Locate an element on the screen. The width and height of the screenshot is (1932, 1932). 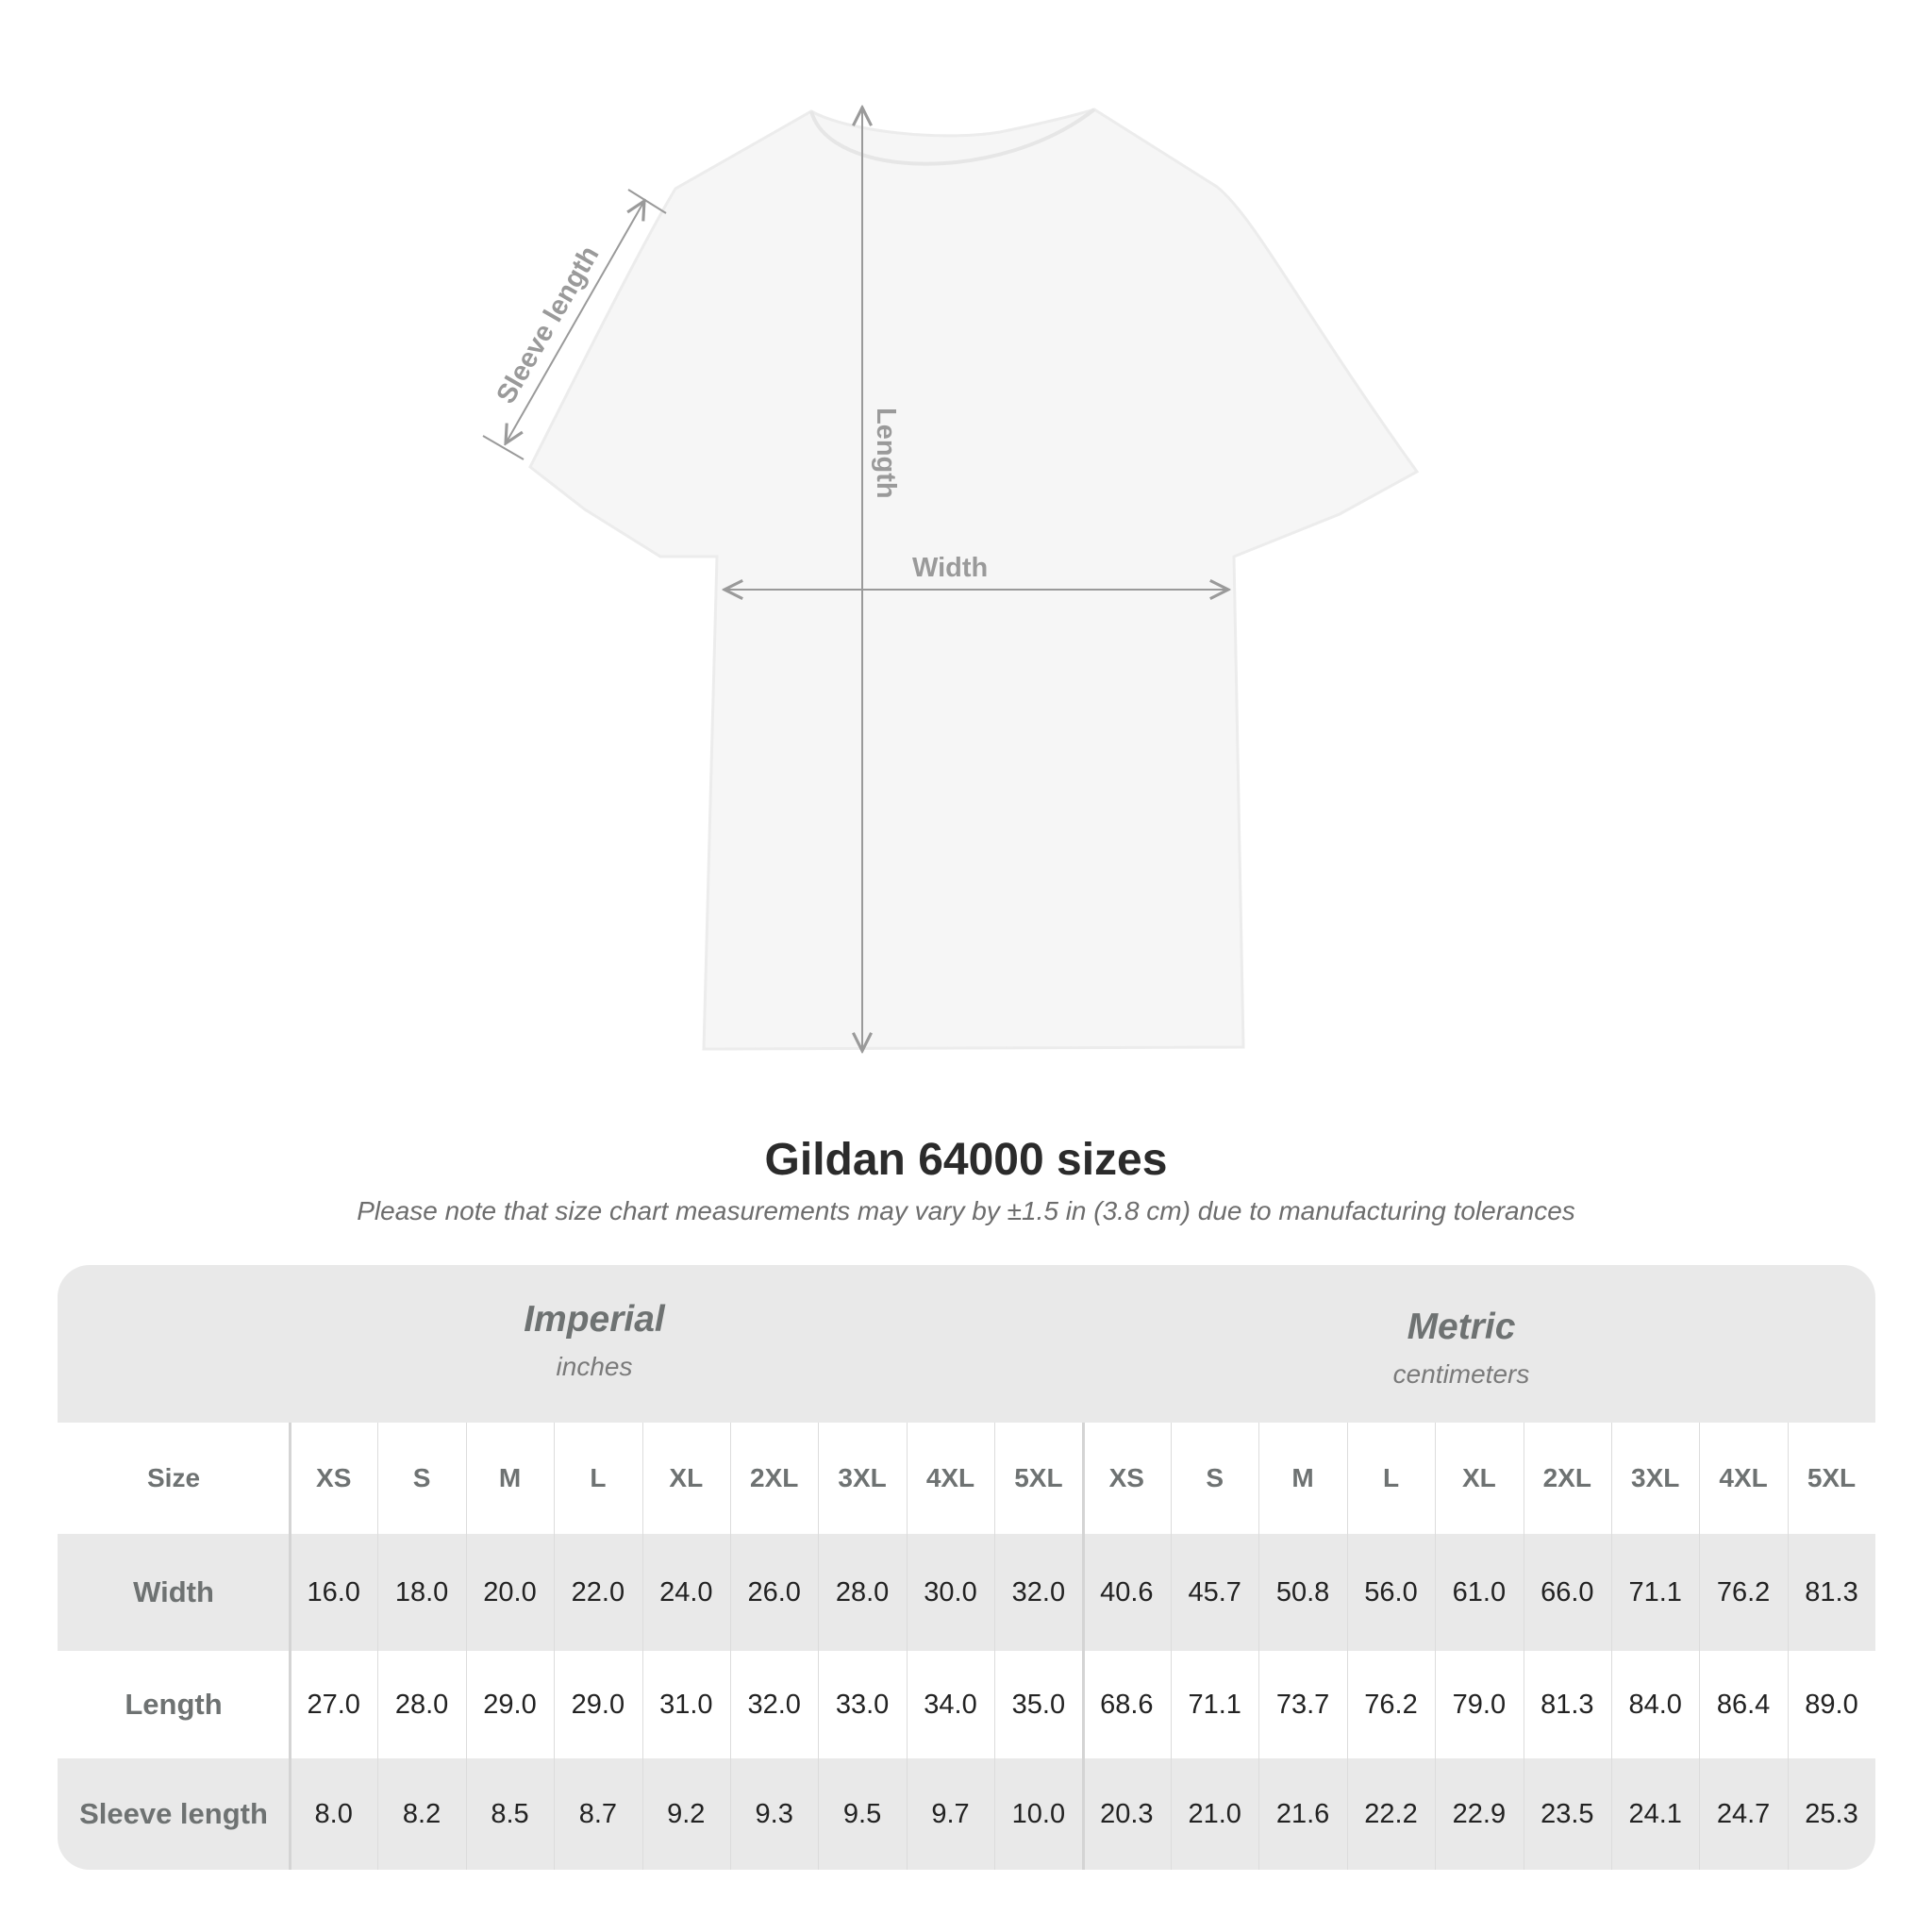
metric-value-cell: 25.3 is located at coordinates (1831, 1814).